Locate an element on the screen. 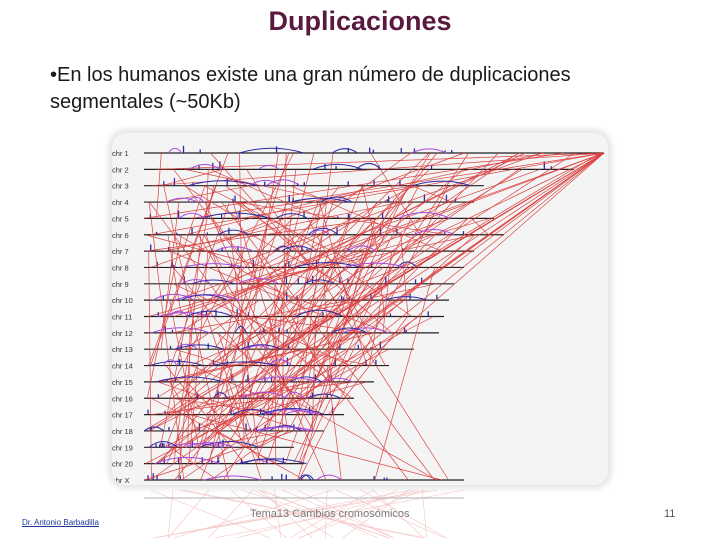 This screenshot has height=540, width=720. chromosome-label: chr 16 is located at coordinates (122, 398).